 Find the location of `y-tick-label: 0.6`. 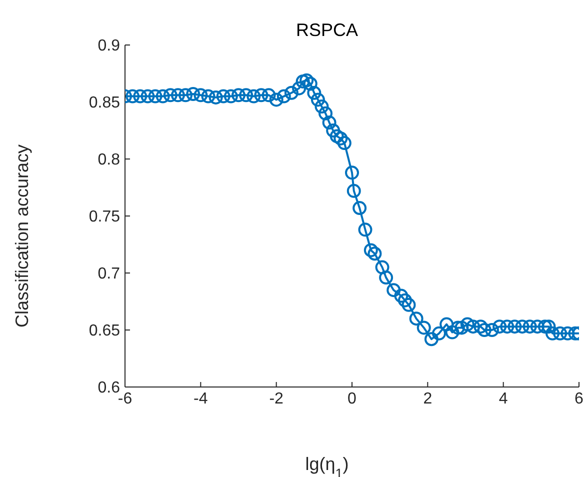

y-tick-label: 0.6 is located at coordinates (109, 388).